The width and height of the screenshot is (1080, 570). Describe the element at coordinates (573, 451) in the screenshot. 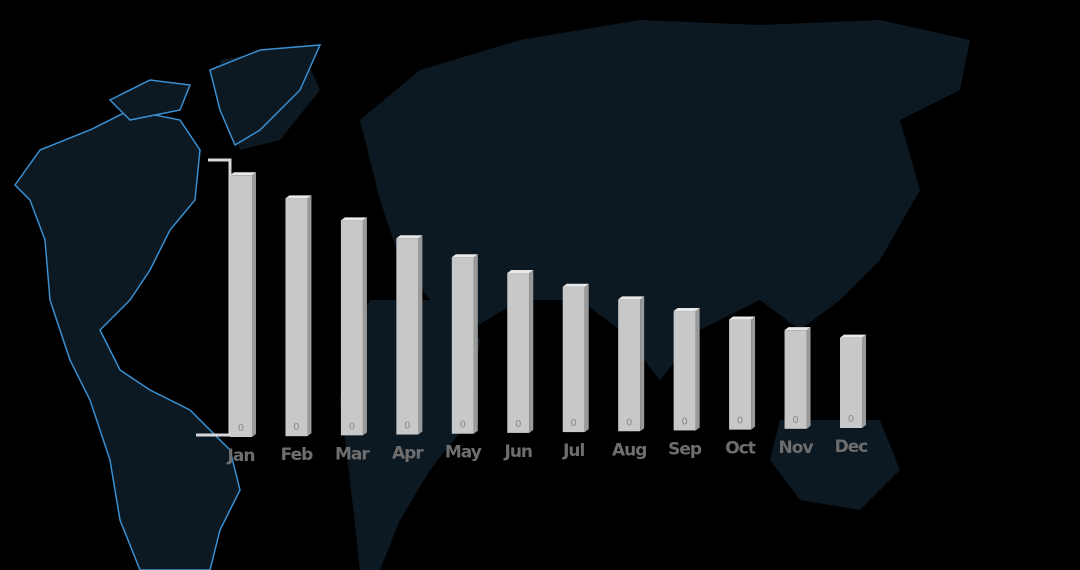

I see `x-tick-label: Jul` at that location.